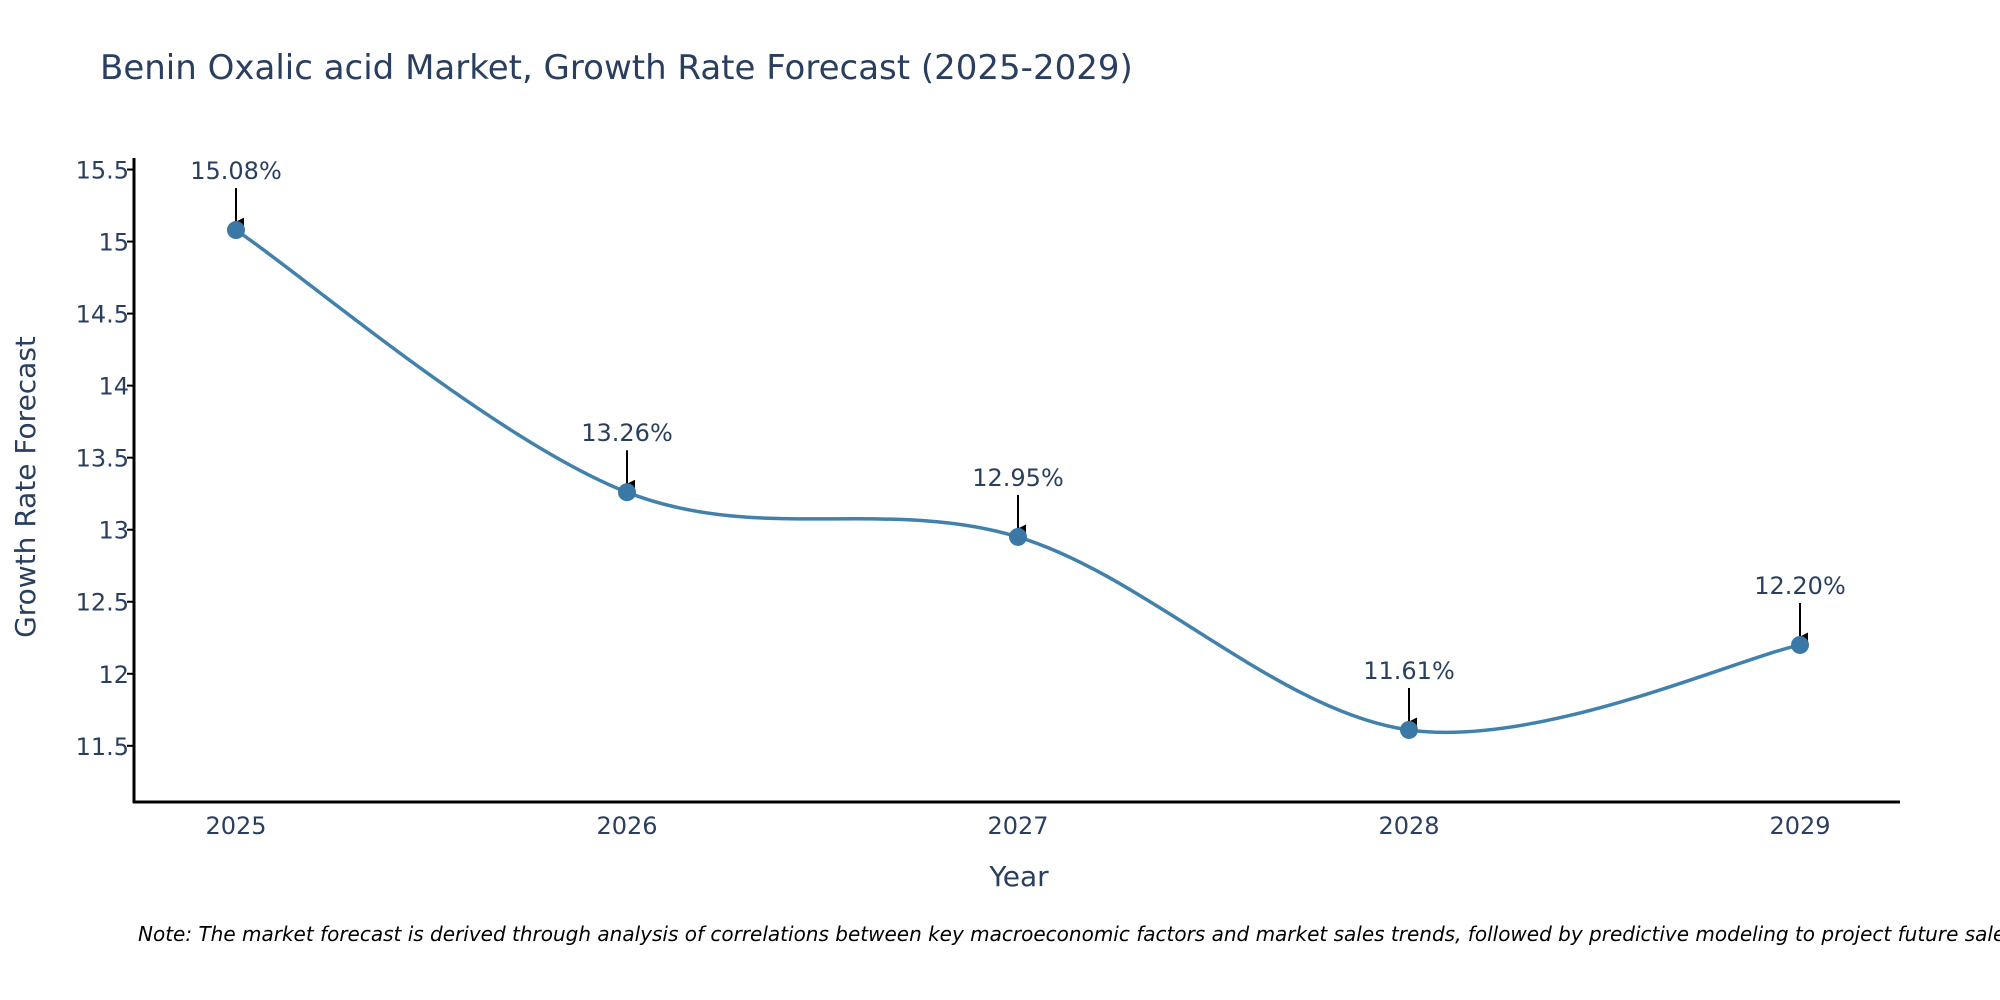  What do you see at coordinates (102, 171) in the screenshot?
I see `y-tick-label: 15.5` at bounding box center [102, 171].